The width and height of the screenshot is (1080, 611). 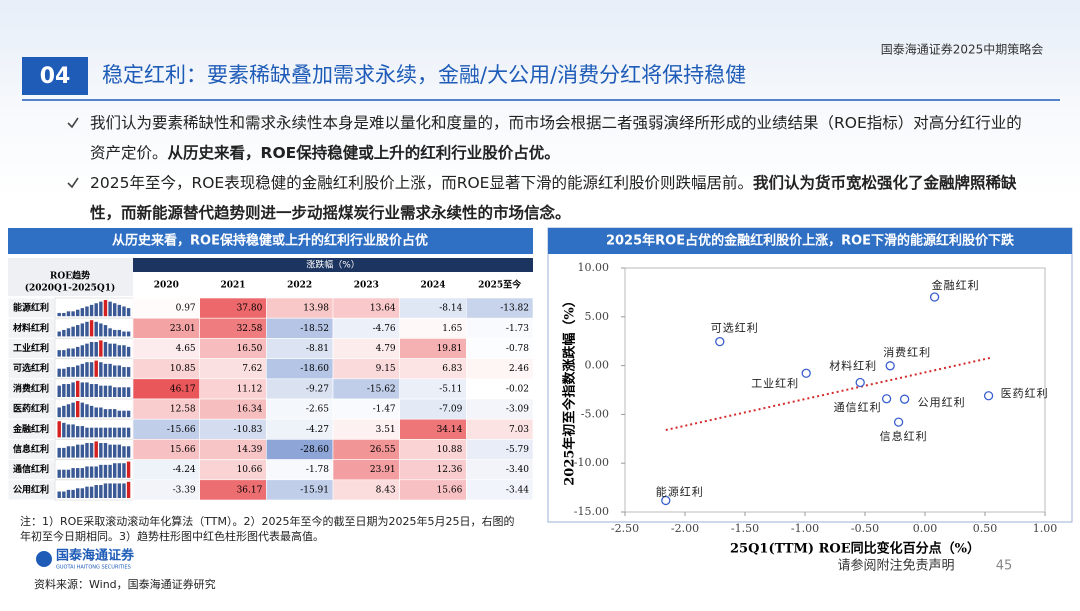 I want to click on row-label: 医药红利, so click(x=31, y=409).